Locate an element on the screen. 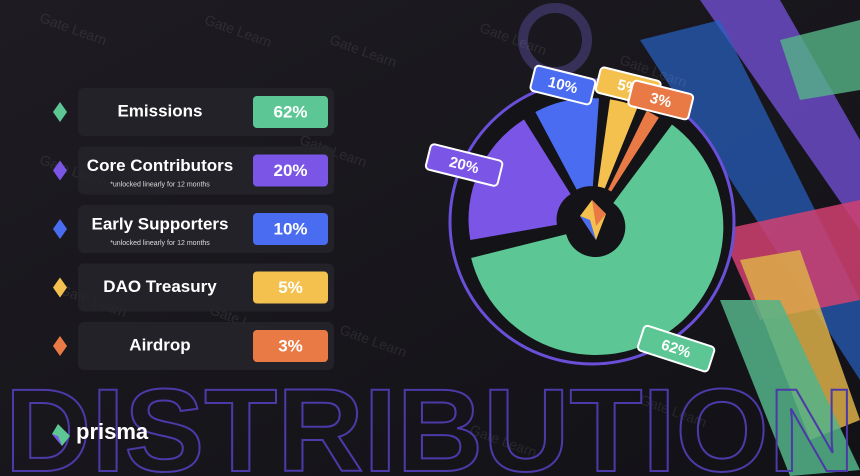 The height and width of the screenshot is (476, 860). brand-logo is located at coordinates (61, 435).